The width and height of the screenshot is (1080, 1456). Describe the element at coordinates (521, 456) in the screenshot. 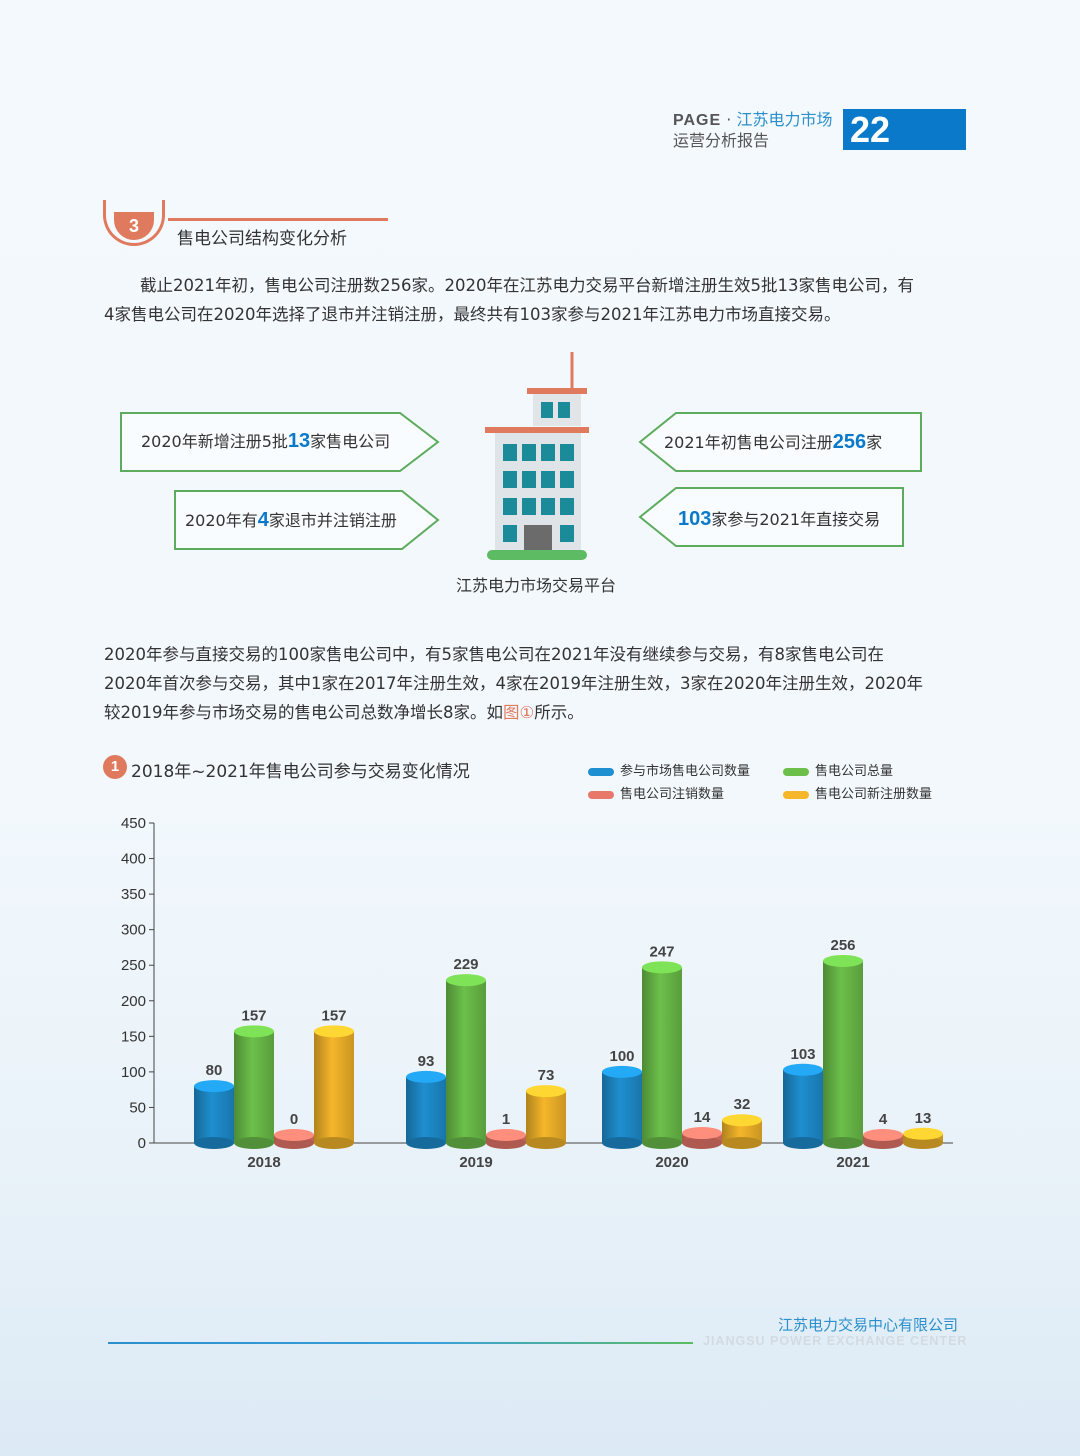

I see `infographic-shapes` at that location.